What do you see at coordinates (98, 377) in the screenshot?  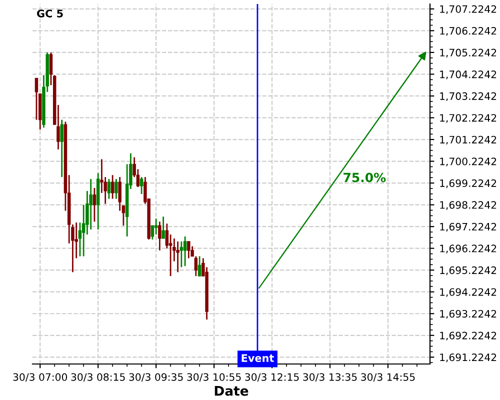 I see `x-tick-label: 30/3 08:15` at bounding box center [98, 377].